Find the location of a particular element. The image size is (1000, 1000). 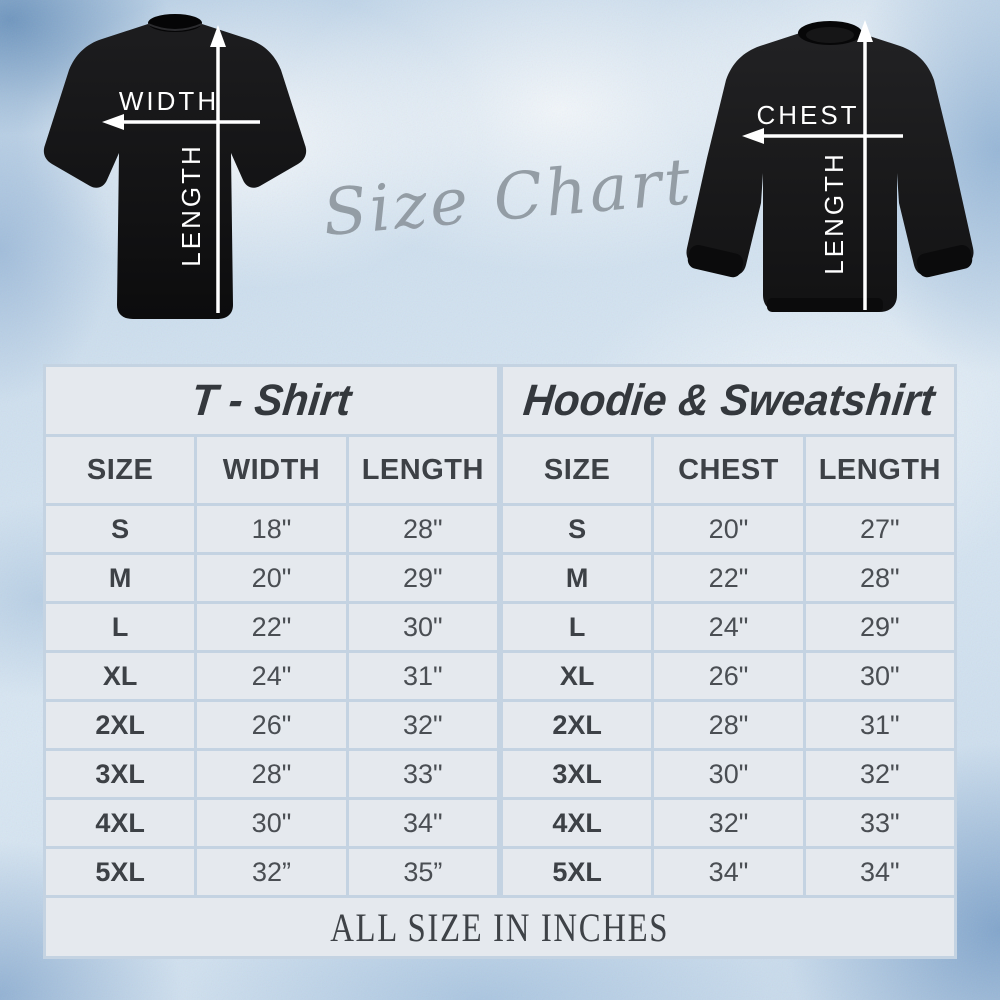

table-row: 2XL 26" 32" is located at coordinates (271, 725).